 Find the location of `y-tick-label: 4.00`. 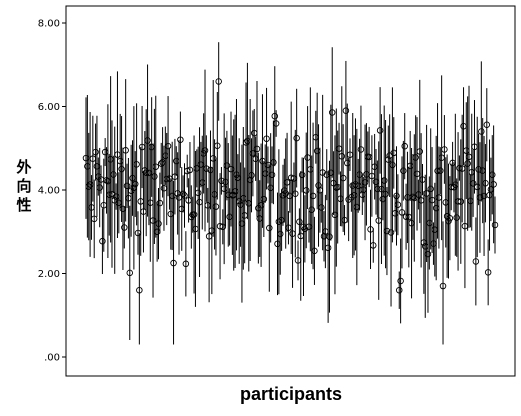

y-tick-label: 4.00 is located at coordinates (49, 191).